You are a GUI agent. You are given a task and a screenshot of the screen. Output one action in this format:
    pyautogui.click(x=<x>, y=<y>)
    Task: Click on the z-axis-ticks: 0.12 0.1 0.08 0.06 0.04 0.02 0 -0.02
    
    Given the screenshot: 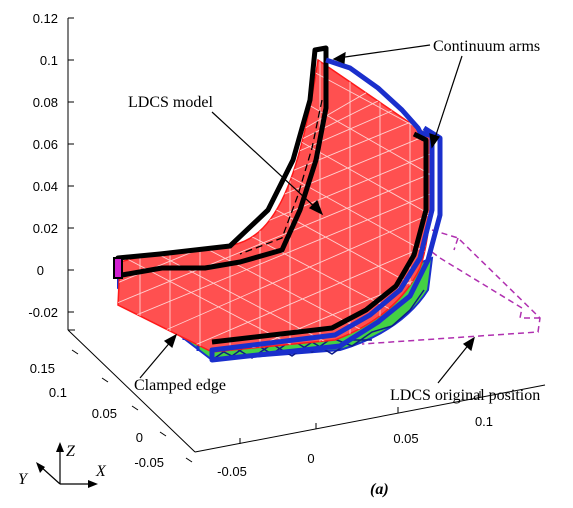 What is the action you would take?
    pyautogui.click(x=51, y=165)
    